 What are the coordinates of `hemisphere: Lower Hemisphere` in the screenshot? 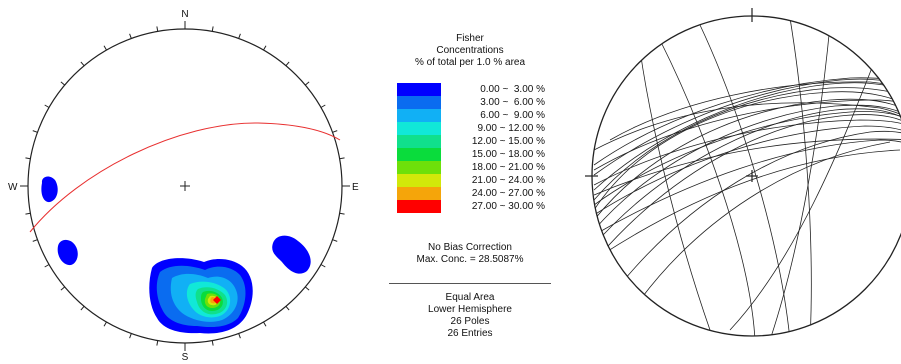 It's located at (470, 309).